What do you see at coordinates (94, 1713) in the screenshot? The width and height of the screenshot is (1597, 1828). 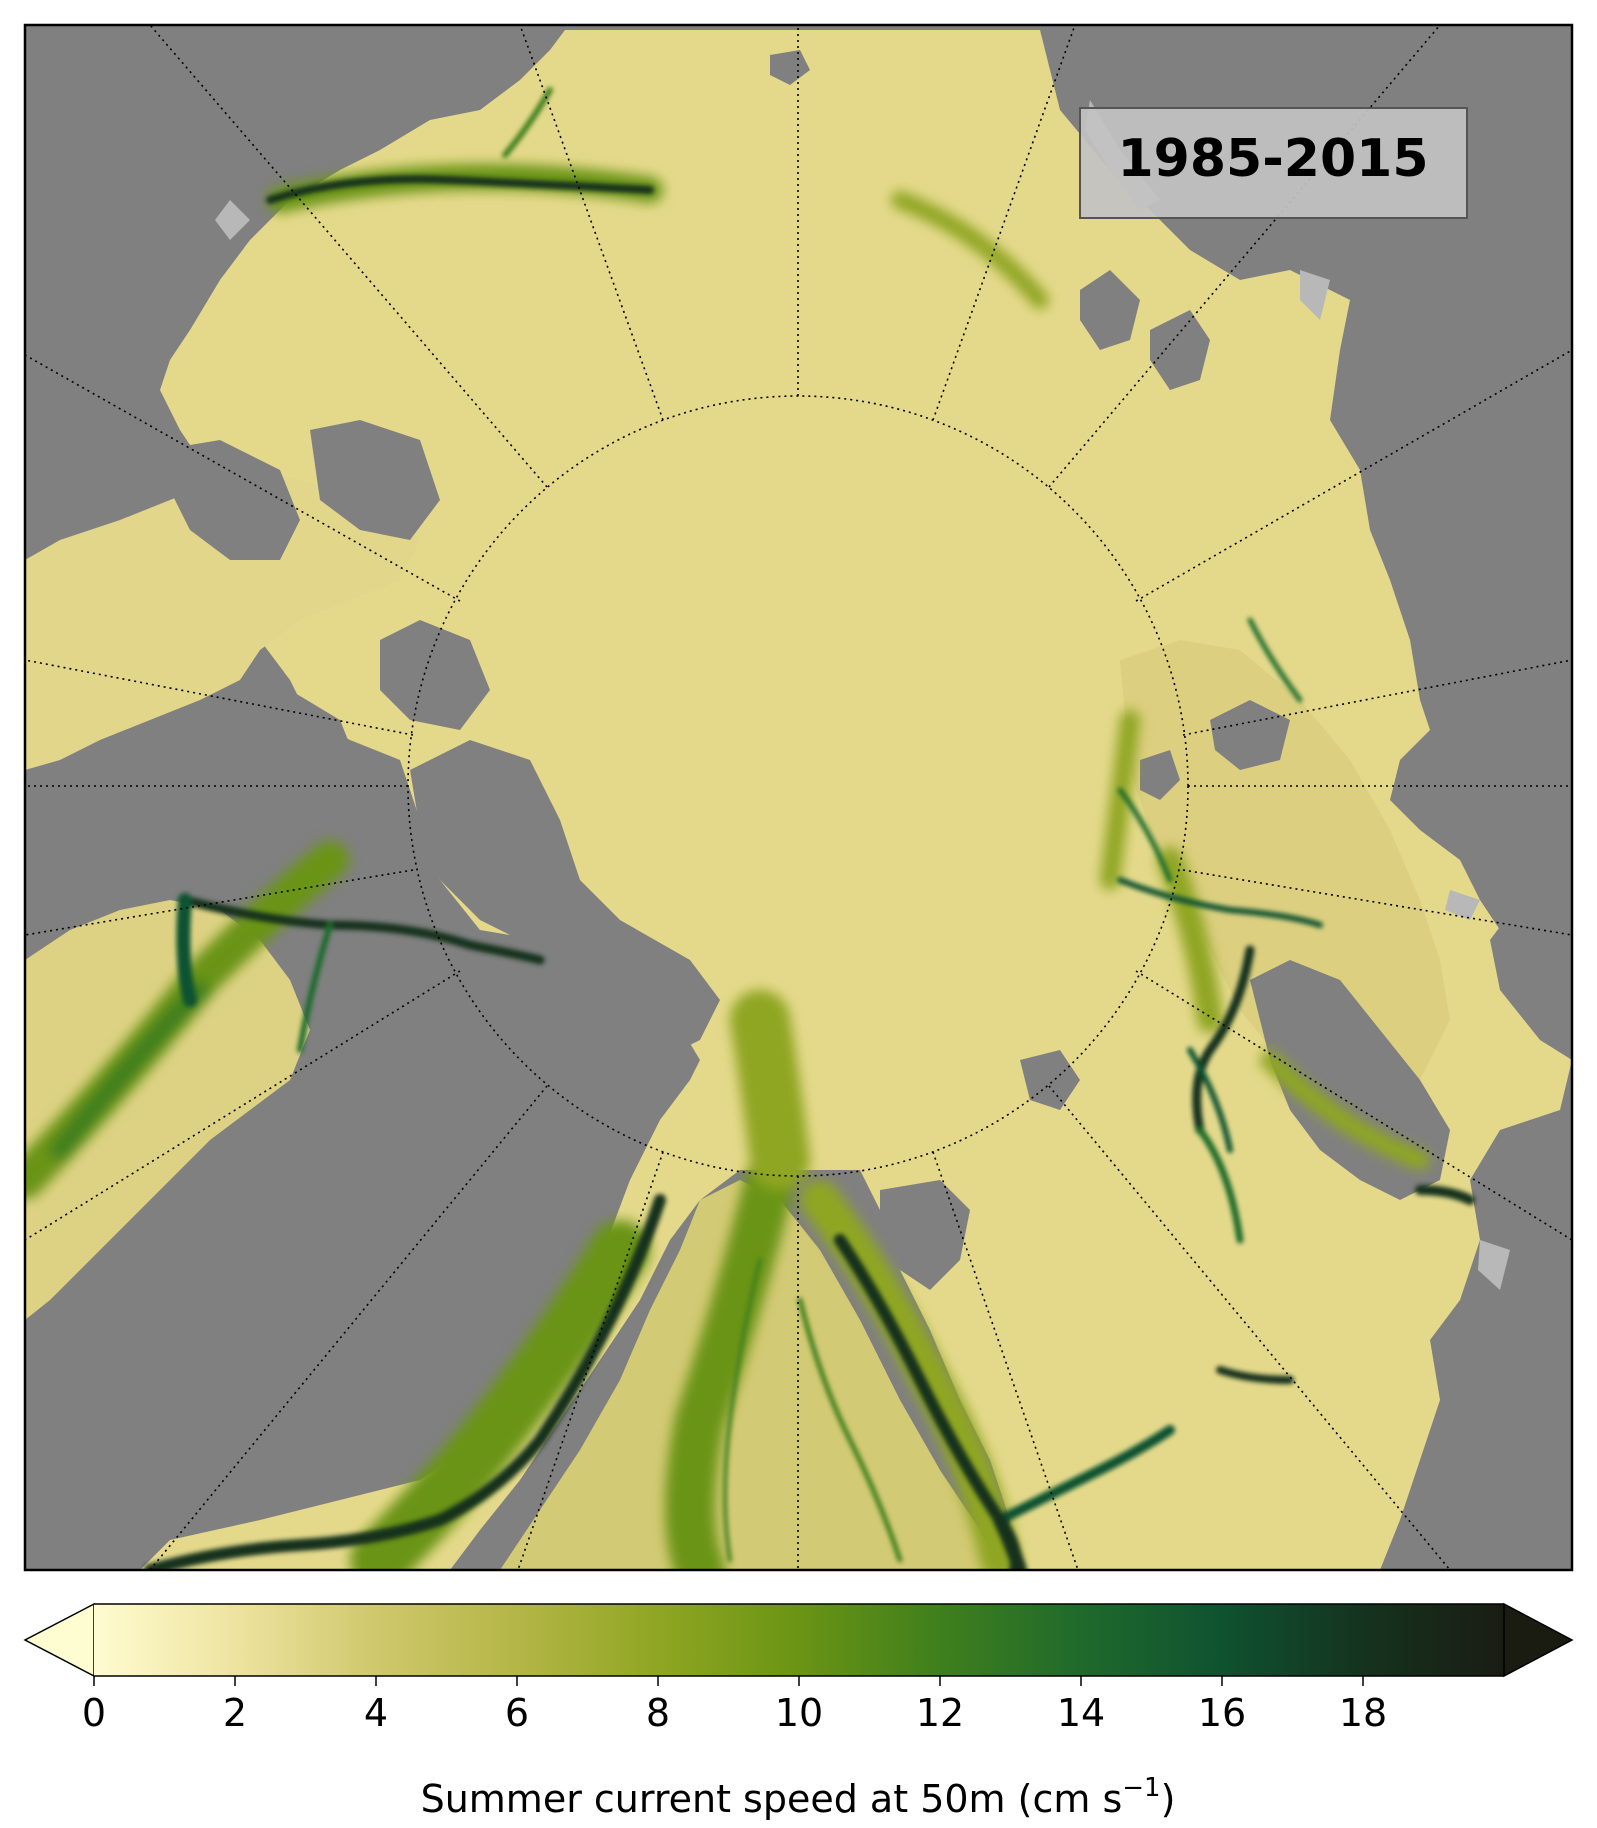 I see `colorbar-tick-label: 0` at bounding box center [94, 1713].